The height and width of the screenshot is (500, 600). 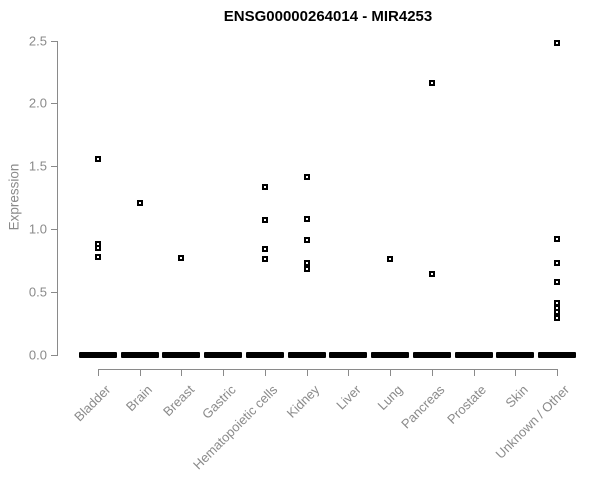 What do you see at coordinates (92, 403) in the screenshot?
I see `x-category-label: Bladder` at bounding box center [92, 403].